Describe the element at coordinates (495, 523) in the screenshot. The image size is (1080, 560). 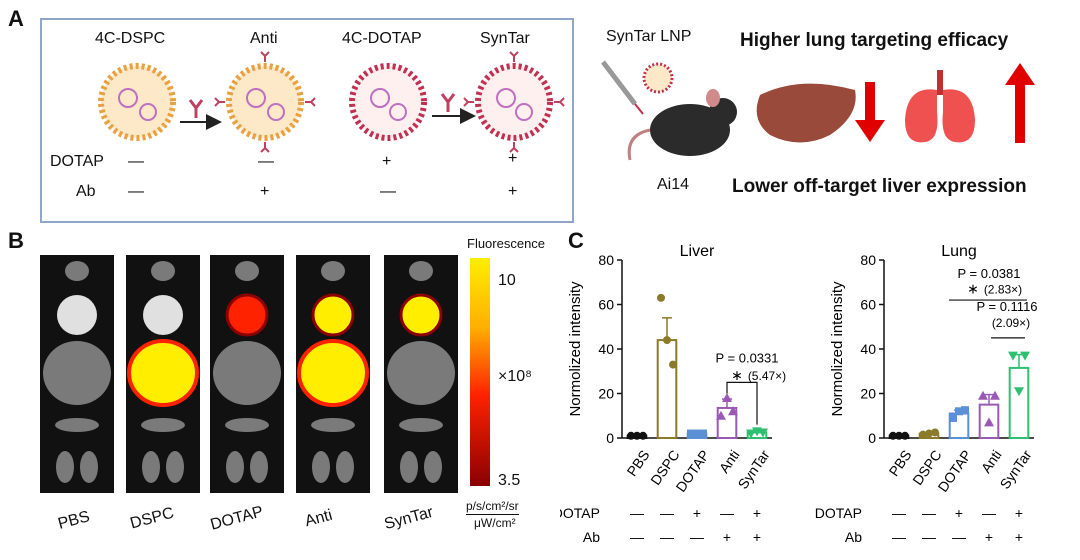
I see `colorbar-unit-bottom: μW/cm²` at that location.